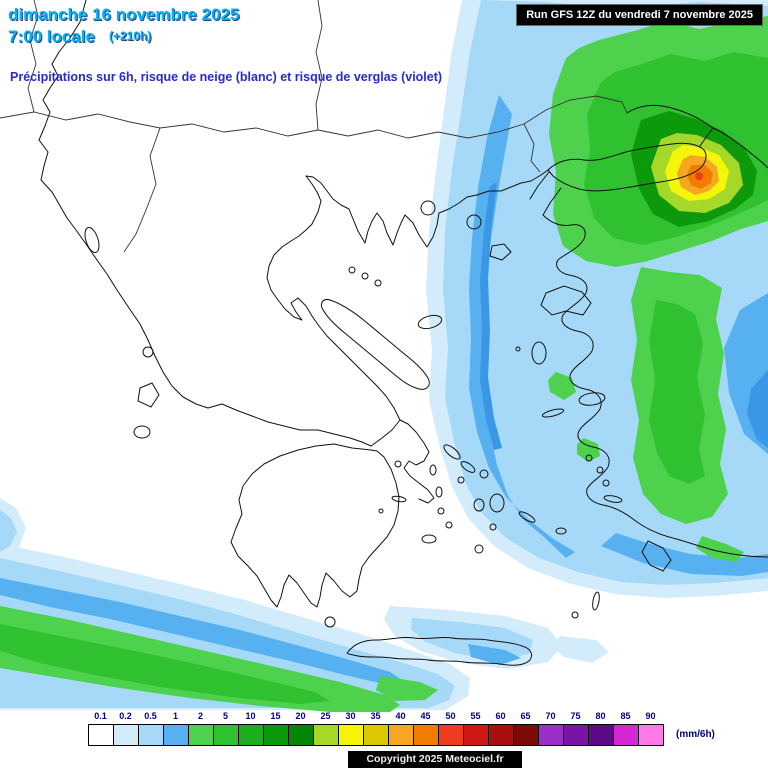 The width and height of the screenshot is (768, 768). What do you see at coordinates (150, 716) in the screenshot?
I see `legend-label: 0.5` at bounding box center [150, 716].